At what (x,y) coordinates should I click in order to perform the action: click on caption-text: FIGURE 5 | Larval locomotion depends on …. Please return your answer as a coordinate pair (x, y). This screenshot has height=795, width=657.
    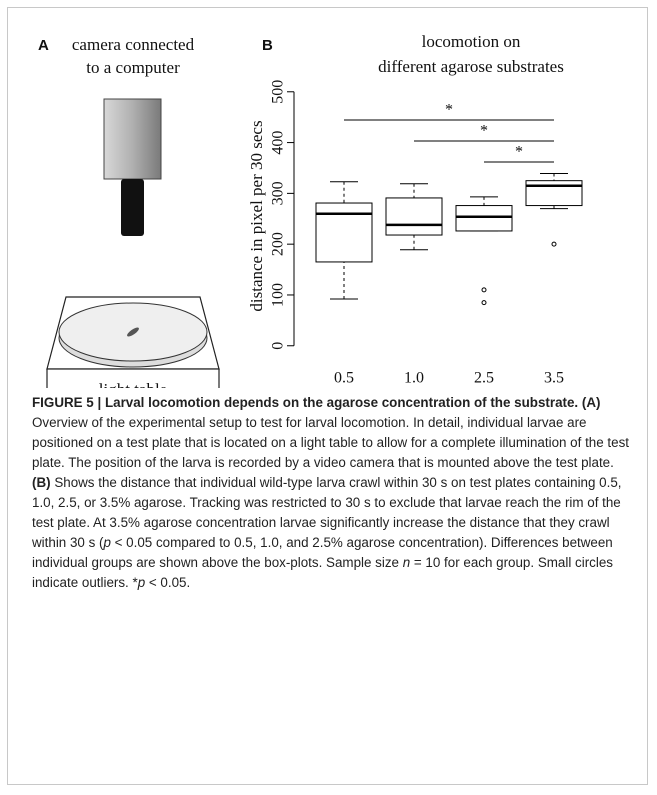
    Looking at the image, I should click on (305, 402).